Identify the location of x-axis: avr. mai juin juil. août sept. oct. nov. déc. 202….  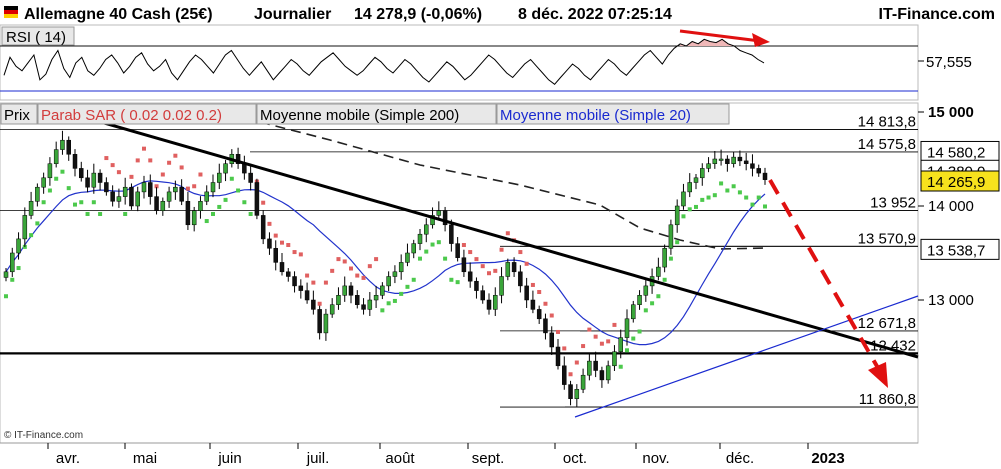
(459, 454).